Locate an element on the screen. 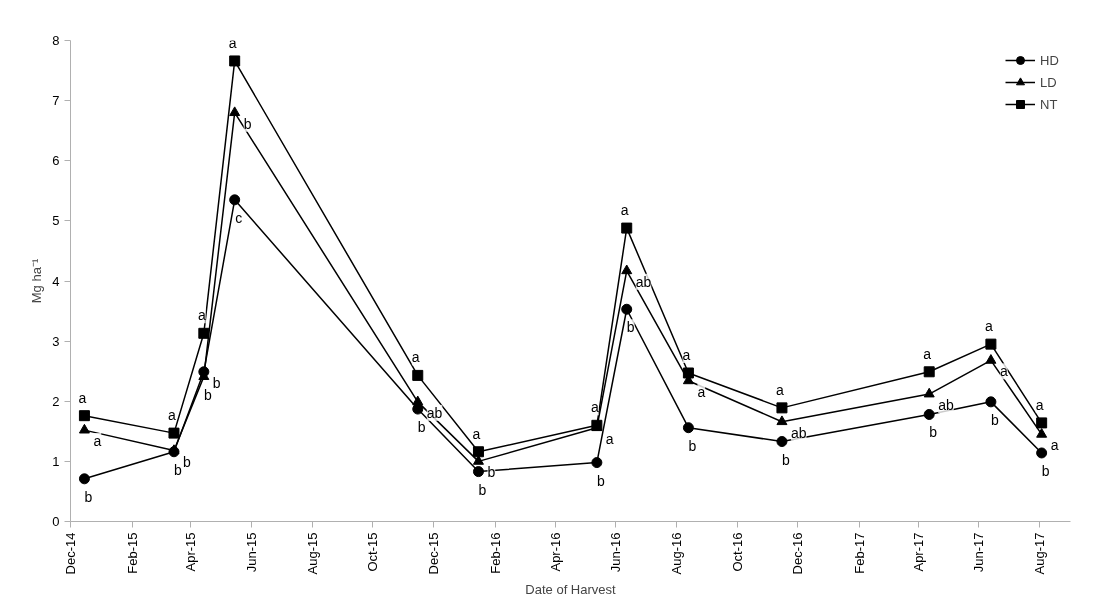 This screenshot has width=1113, height=608. annotation: c is located at coordinates (239, 217).